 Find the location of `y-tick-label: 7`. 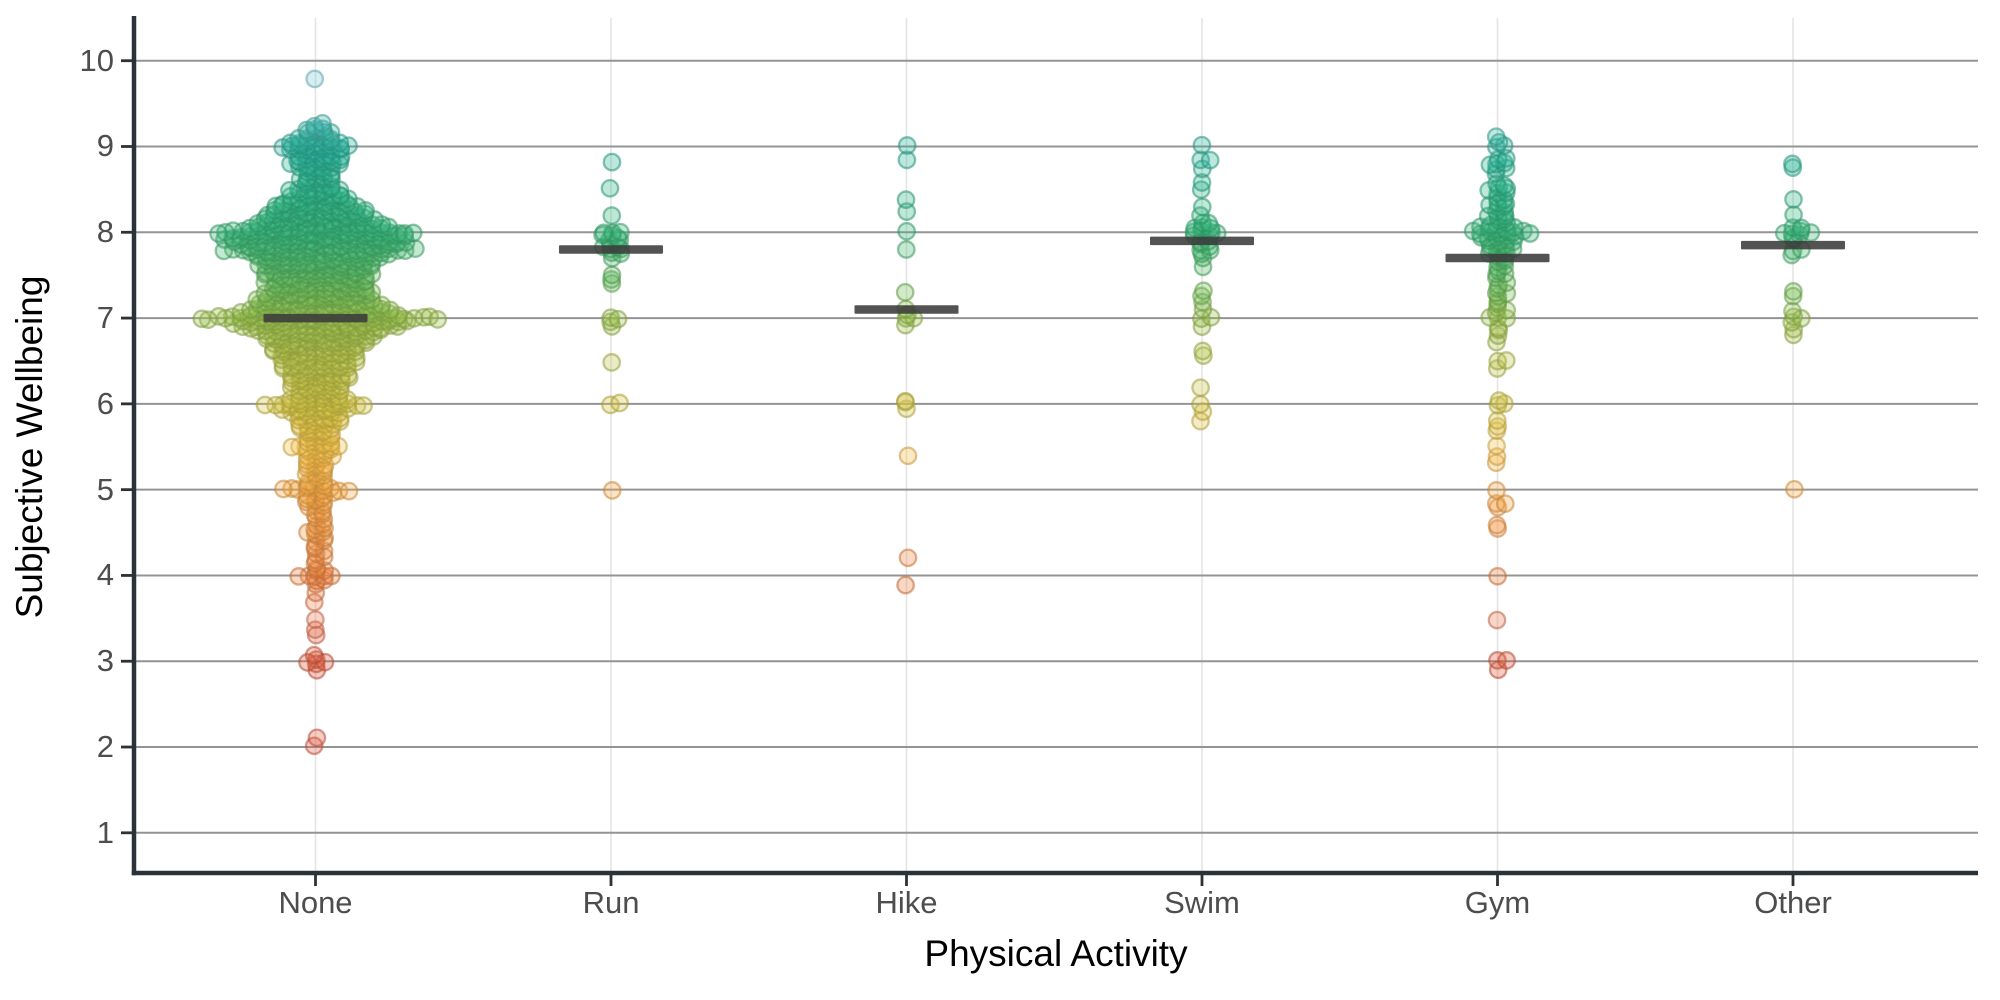

y-tick-label: 7 is located at coordinates (105, 318).